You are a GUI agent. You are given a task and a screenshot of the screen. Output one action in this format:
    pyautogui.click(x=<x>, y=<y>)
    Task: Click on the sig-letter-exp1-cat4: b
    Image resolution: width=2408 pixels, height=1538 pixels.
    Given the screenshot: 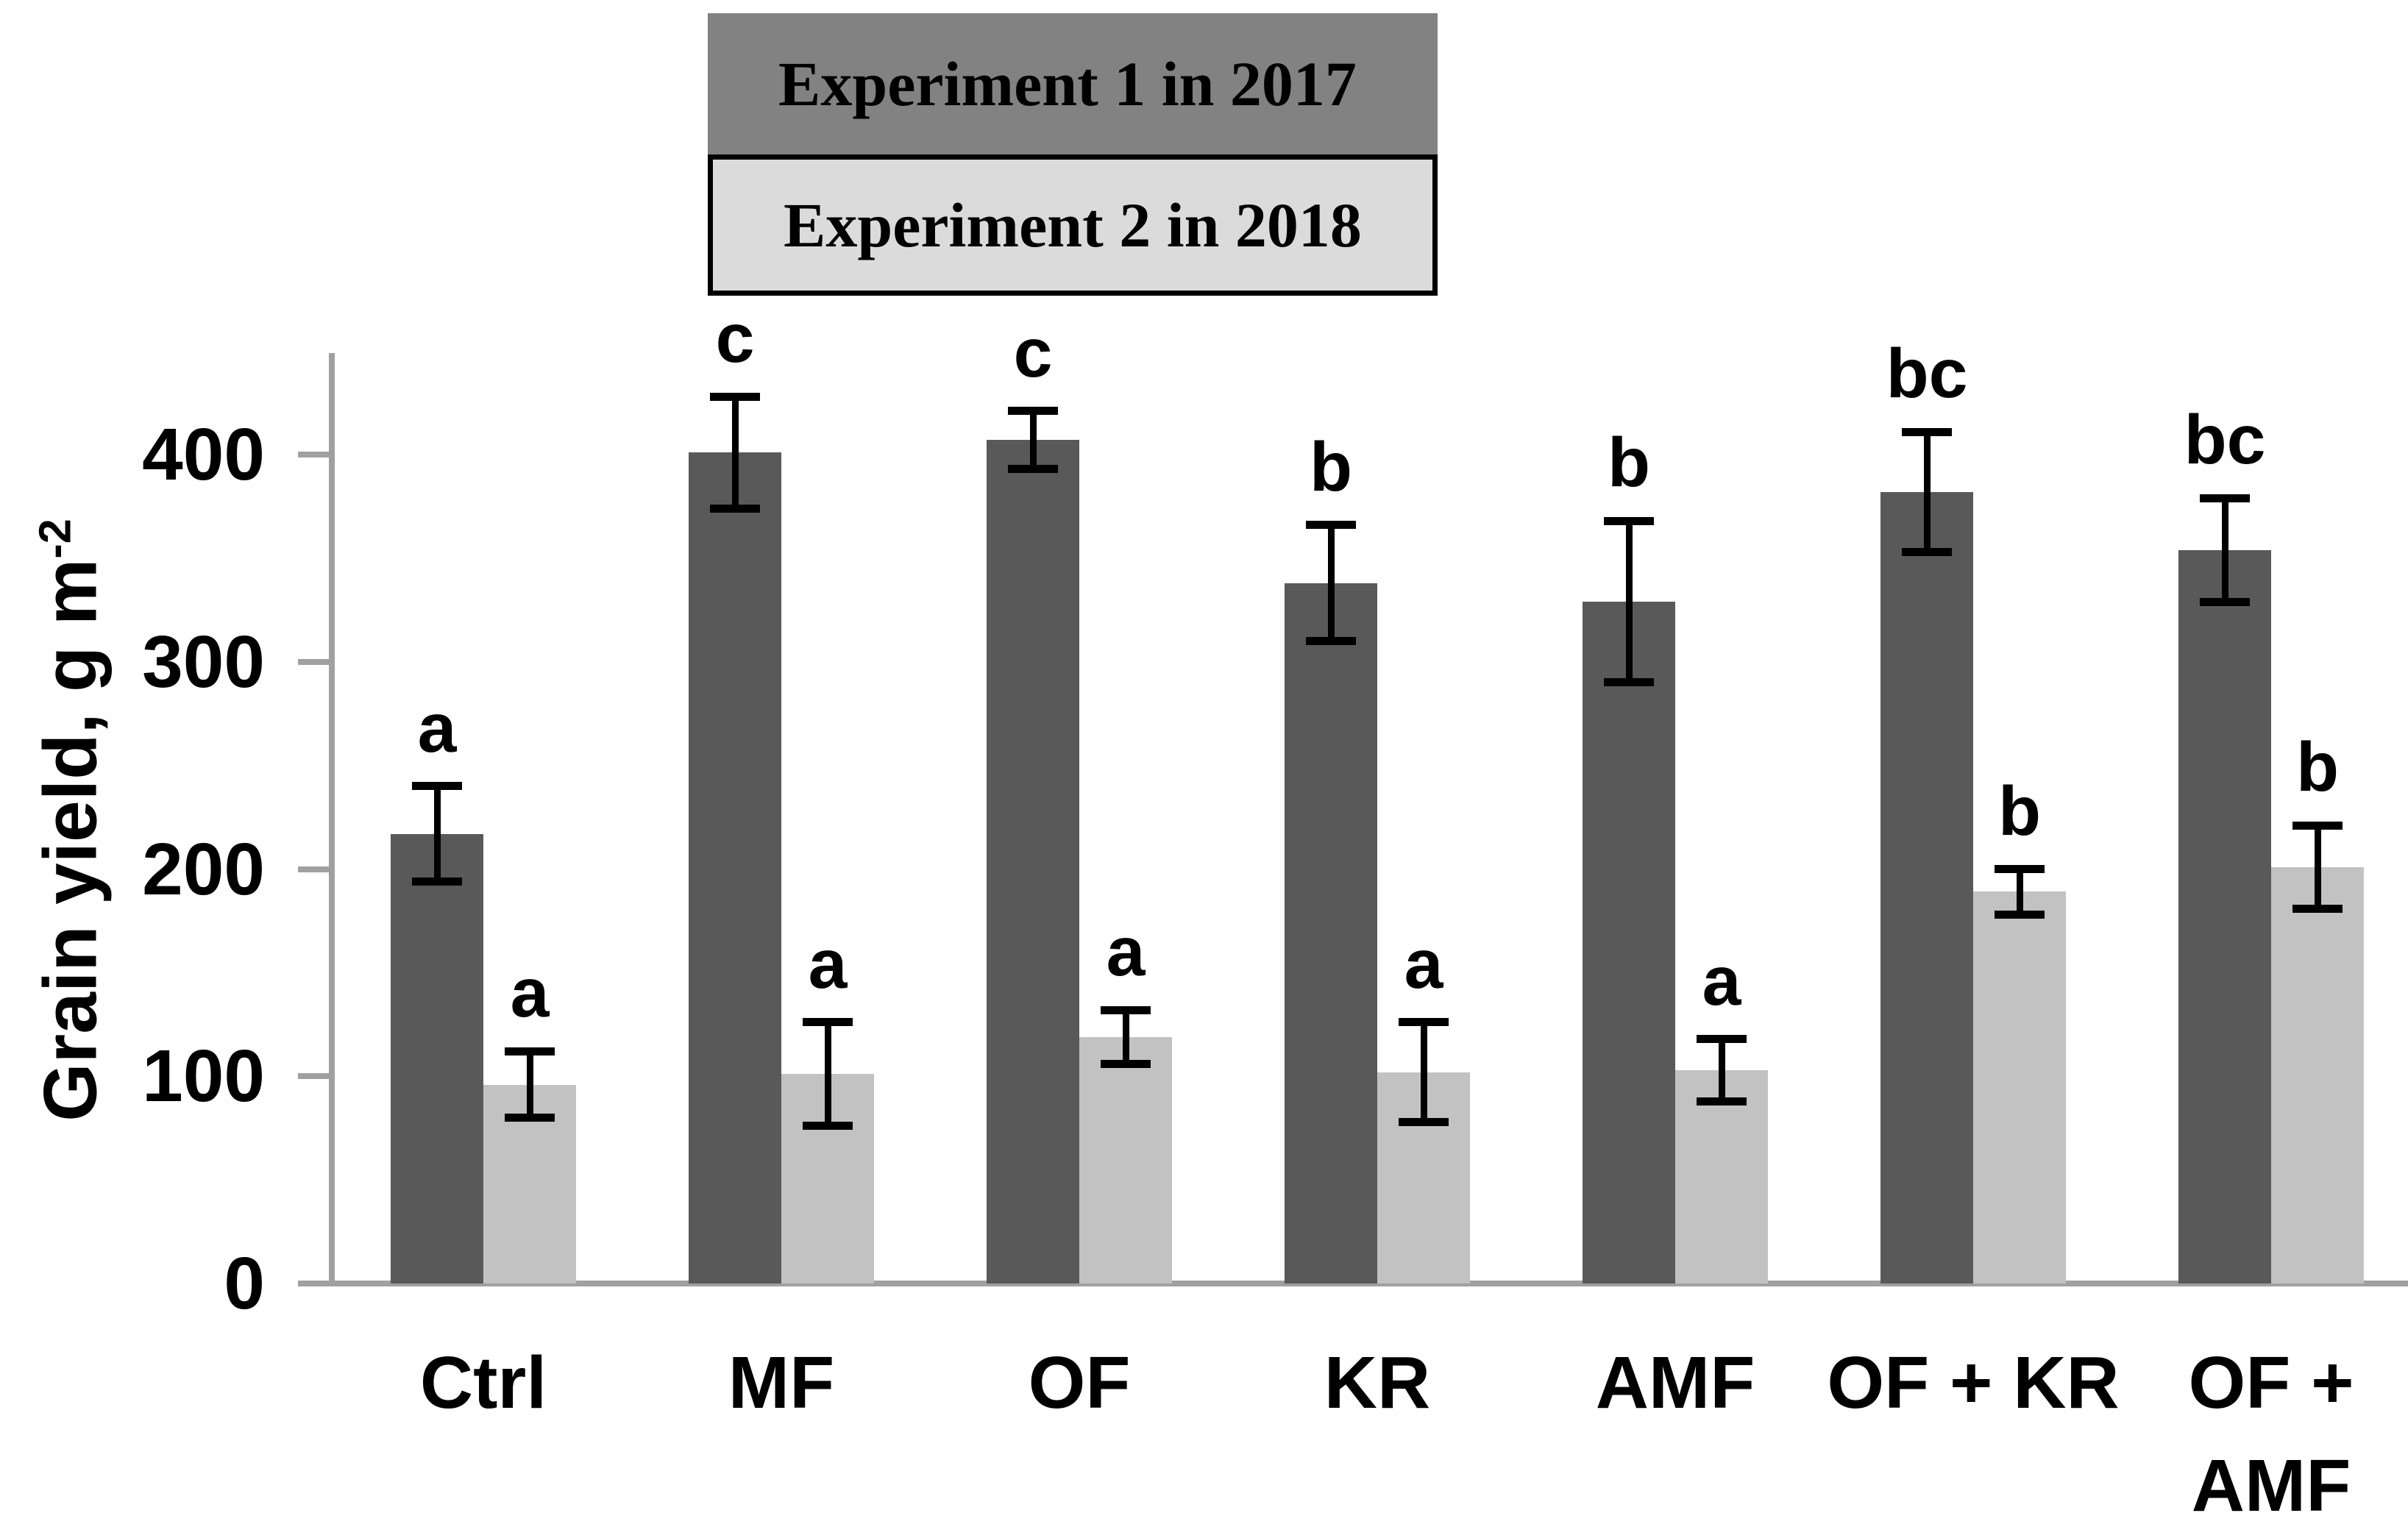 What is the action you would take?
    pyautogui.click(x=1629, y=463)
    